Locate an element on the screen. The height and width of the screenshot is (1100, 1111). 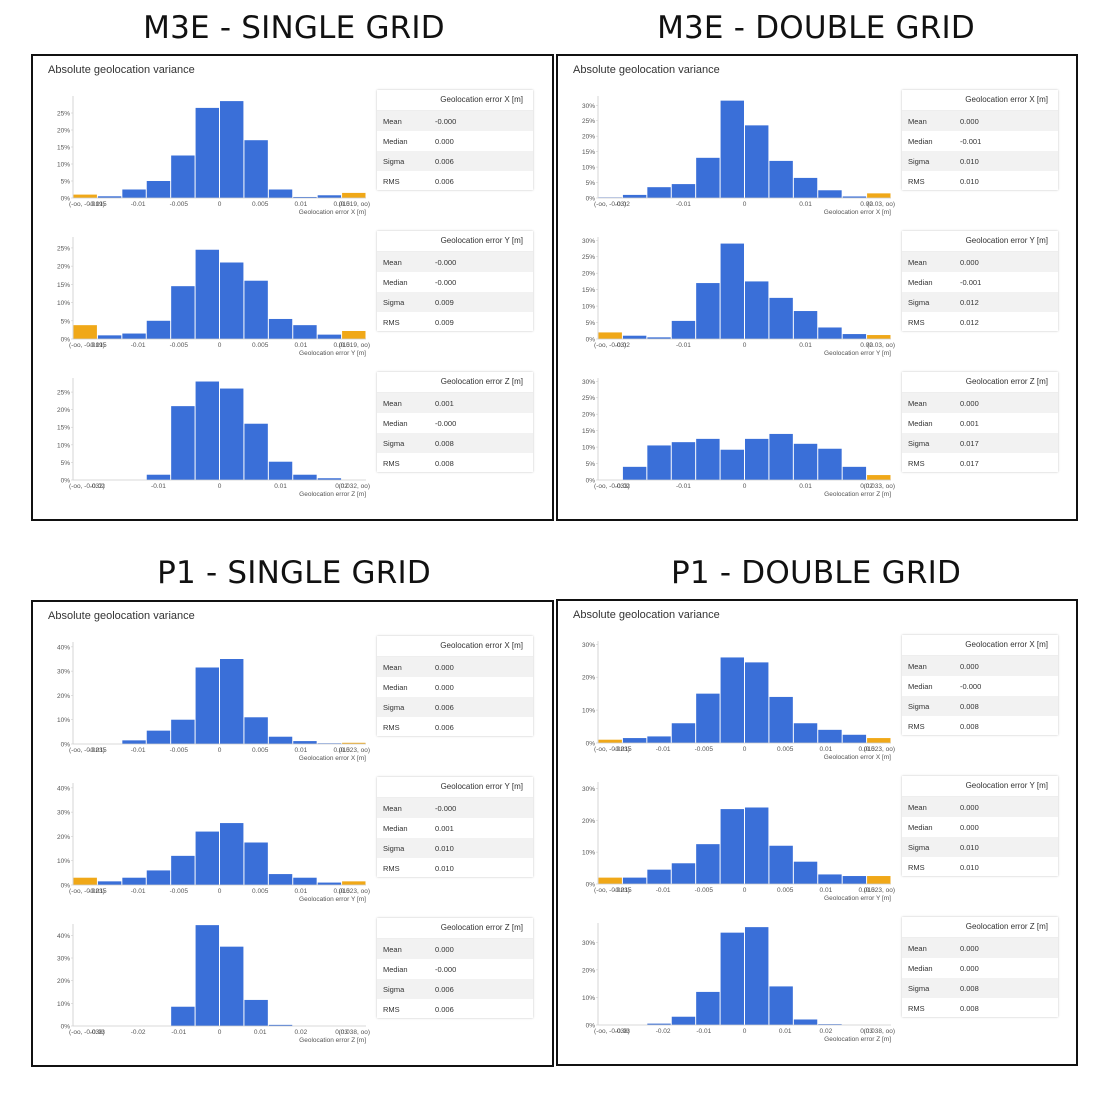
stat-value: -0.001 is located at coordinates (971, 141).